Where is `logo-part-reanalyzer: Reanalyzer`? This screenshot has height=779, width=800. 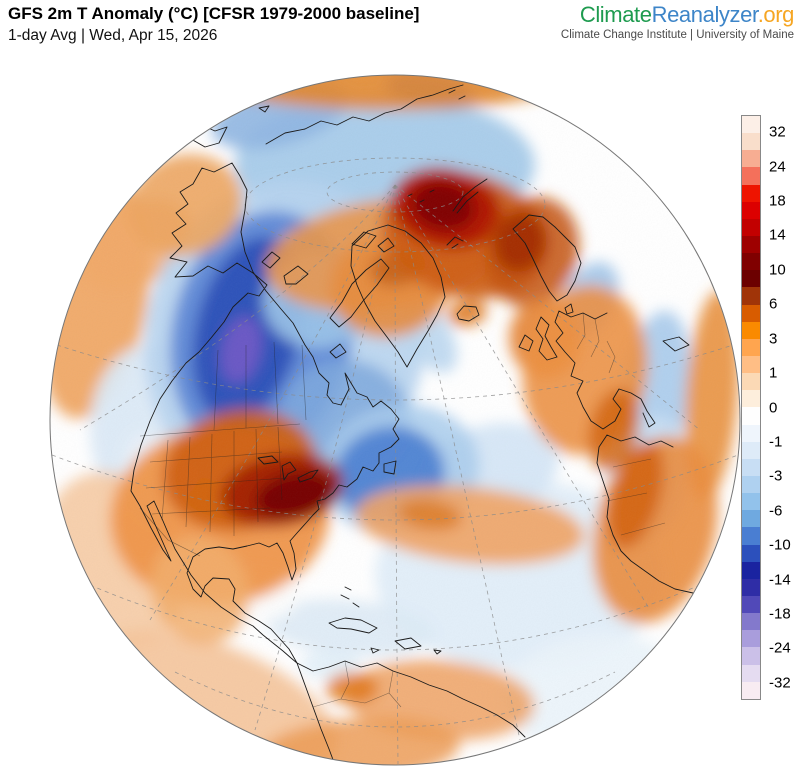
logo-part-reanalyzer: Reanalyzer is located at coordinates (704, 14).